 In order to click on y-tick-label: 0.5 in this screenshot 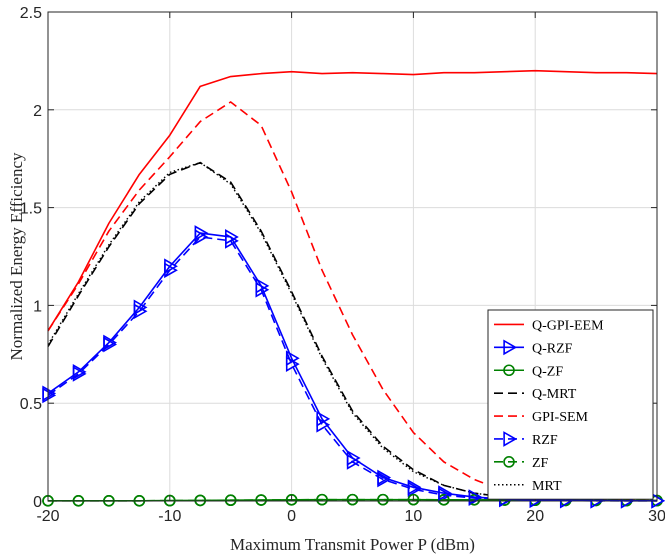, I will do `click(31, 404)`.